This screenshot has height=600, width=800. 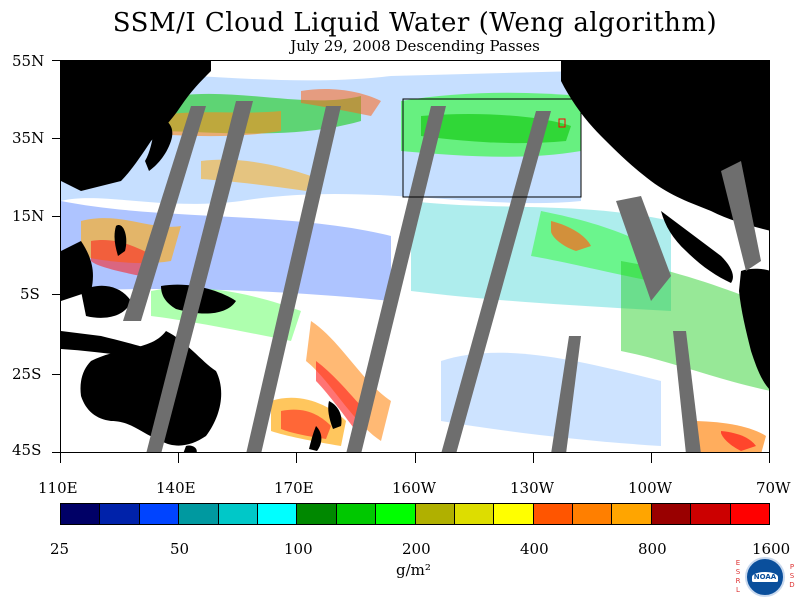 I want to click on central-america-landmass, so click(x=697, y=247).